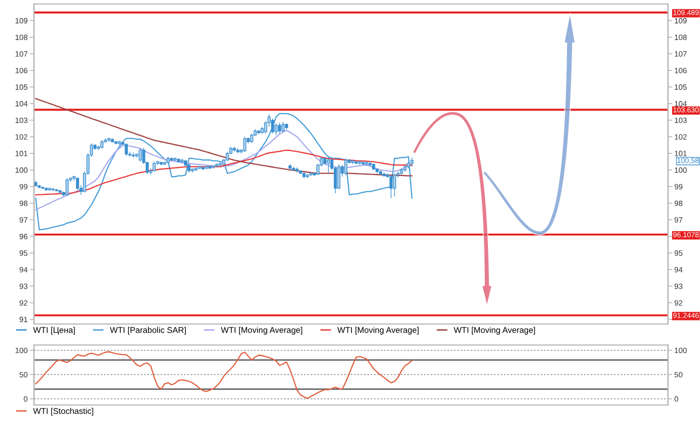 This screenshot has width=700, height=427. I want to click on legend-label: WTI [Stochastic], so click(63, 412).